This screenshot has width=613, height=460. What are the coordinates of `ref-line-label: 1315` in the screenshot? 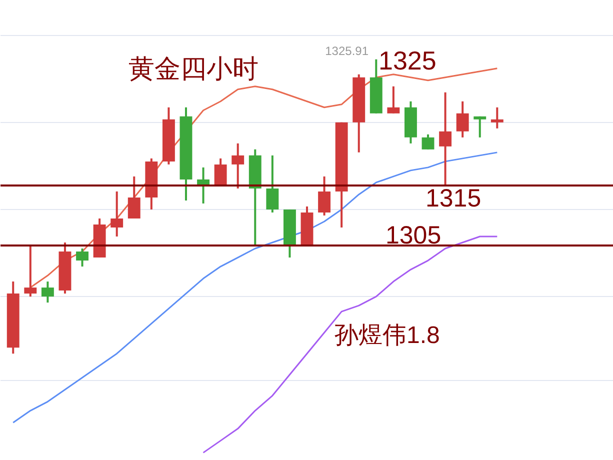 It's located at (454, 198).